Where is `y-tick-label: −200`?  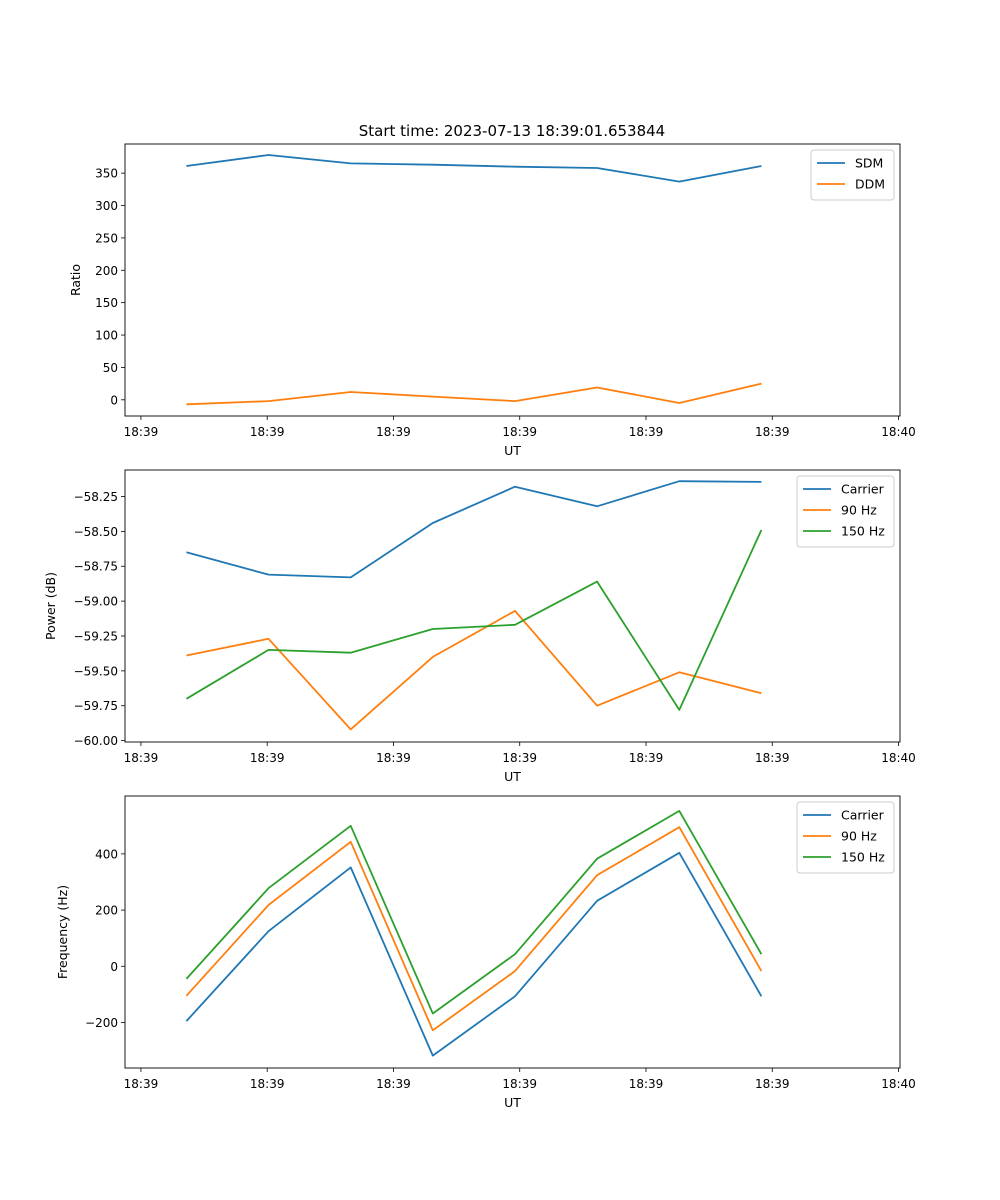
y-tick-label: −200 is located at coordinates (101, 1023).